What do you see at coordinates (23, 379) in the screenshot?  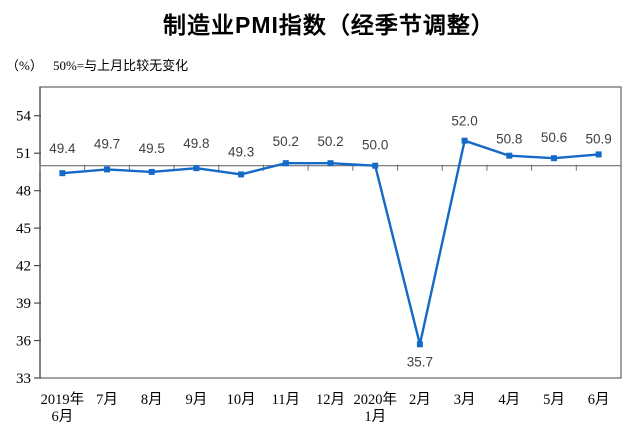 I see `y-axis-tick-label: 33` at bounding box center [23, 379].